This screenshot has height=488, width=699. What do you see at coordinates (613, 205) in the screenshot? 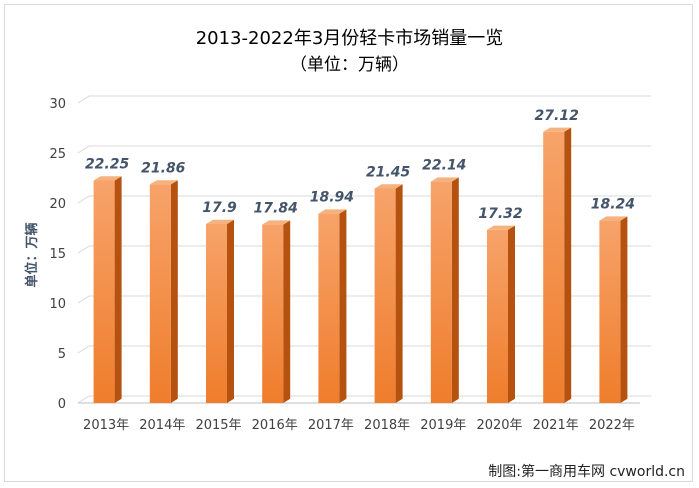
I see `value-label: 18.24` at bounding box center [613, 205].